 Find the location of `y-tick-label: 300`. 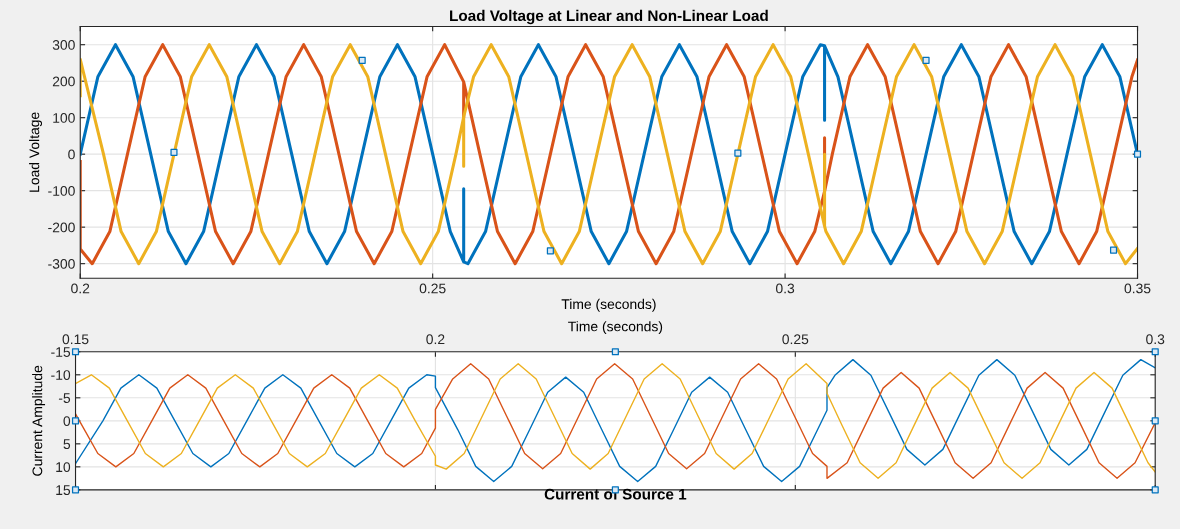

y-tick-label: 300 is located at coordinates (63, 45).